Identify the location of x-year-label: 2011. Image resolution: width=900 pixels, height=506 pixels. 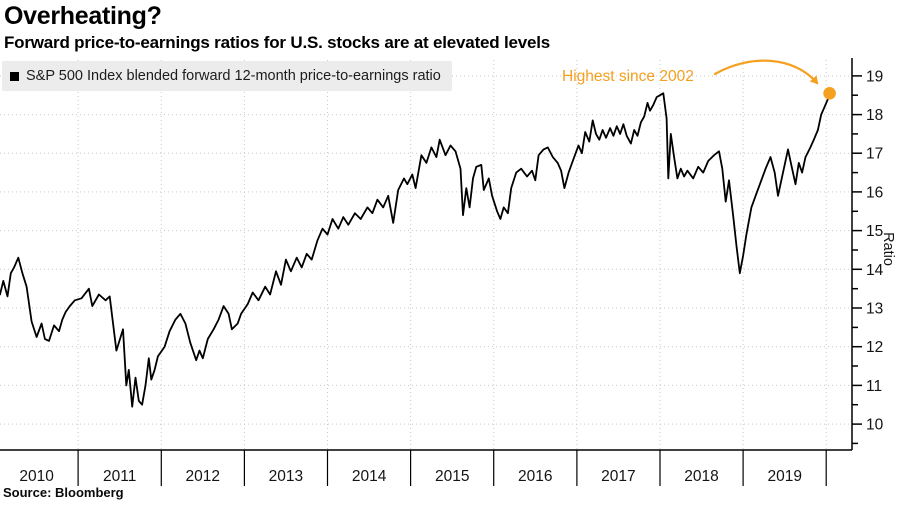
(119, 476).